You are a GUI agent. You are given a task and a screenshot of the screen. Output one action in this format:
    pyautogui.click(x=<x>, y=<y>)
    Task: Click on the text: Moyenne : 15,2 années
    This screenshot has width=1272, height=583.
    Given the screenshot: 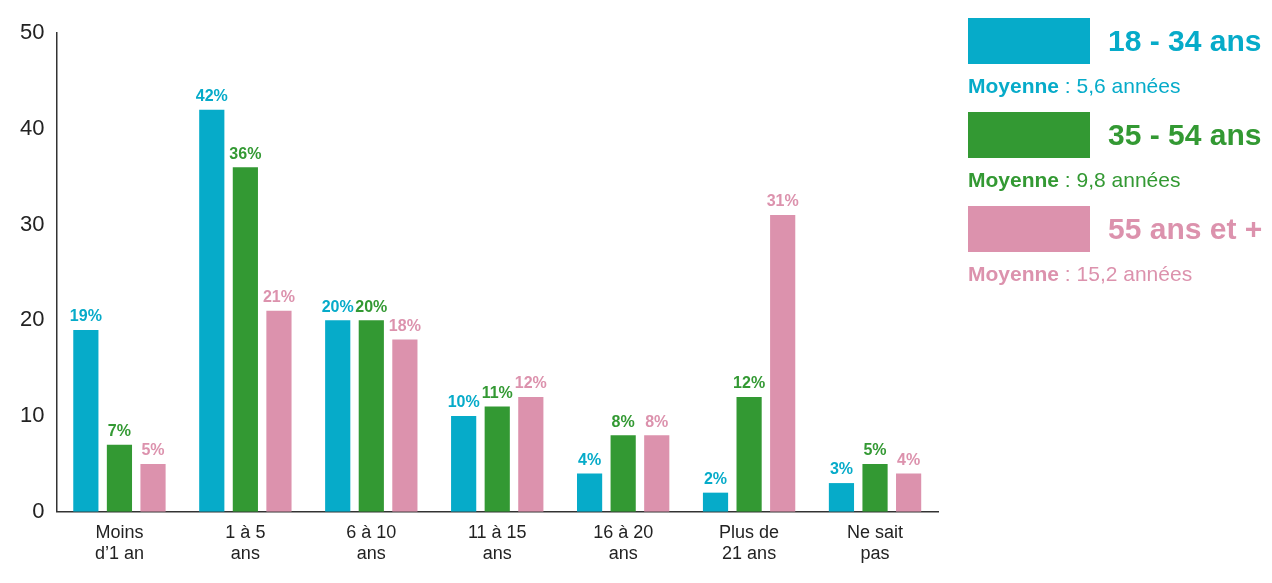 What is the action you would take?
    pyautogui.click(x=1081, y=274)
    